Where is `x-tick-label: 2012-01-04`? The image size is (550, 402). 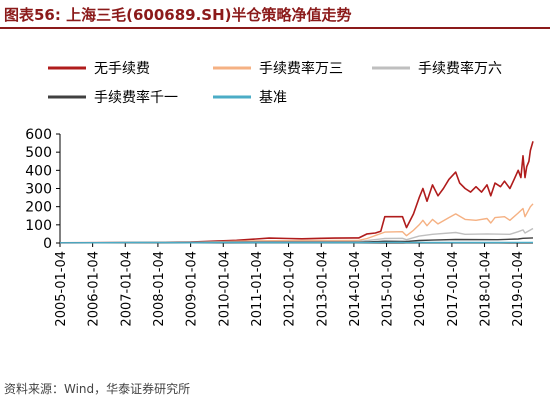
x-tick-label: 2012-01-04 is located at coordinates (290, 289).